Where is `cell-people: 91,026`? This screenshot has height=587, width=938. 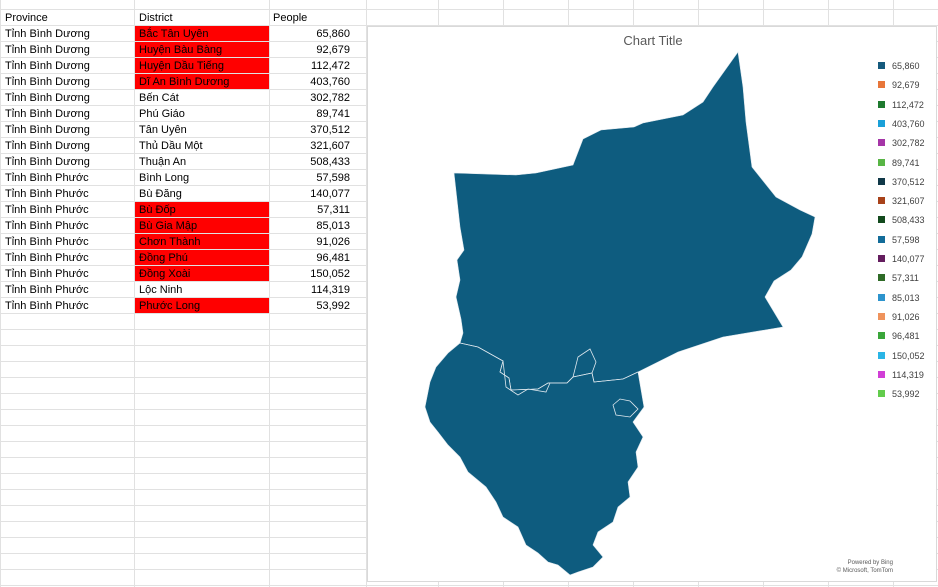
cell-people: 91,026 is located at coordinates (318, 241).